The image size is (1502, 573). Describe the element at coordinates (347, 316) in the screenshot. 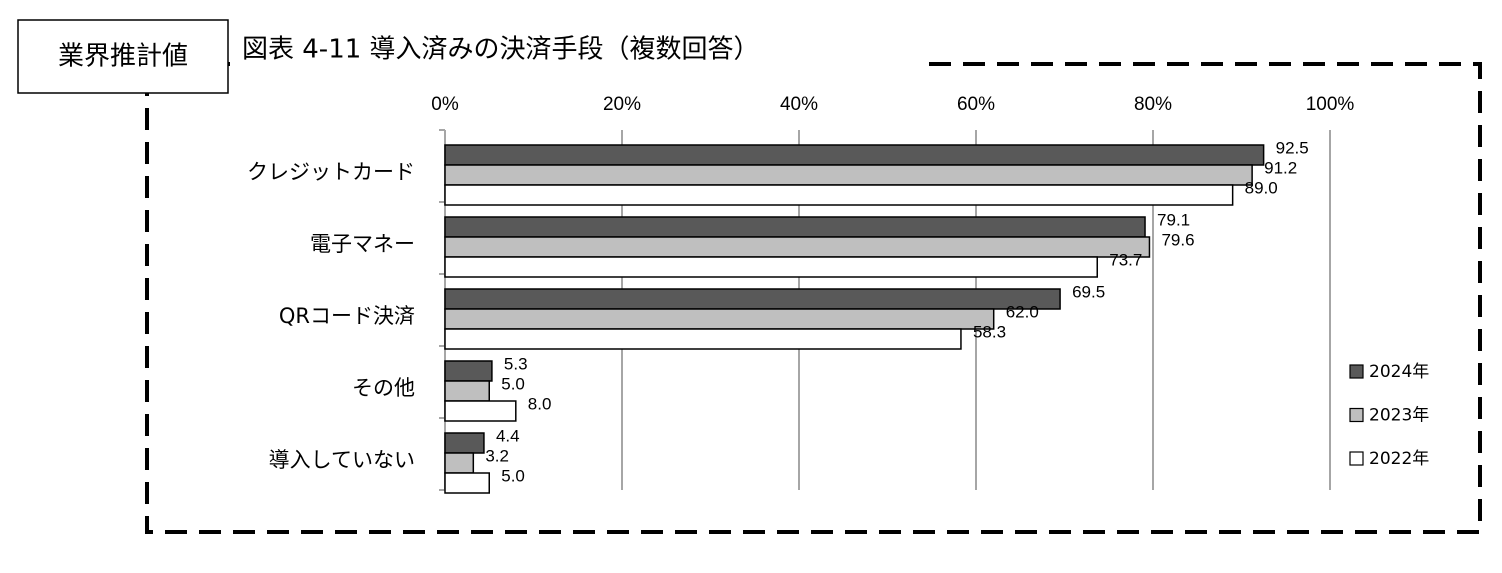

I see `y-tick-label: QRコード決済` at that location.